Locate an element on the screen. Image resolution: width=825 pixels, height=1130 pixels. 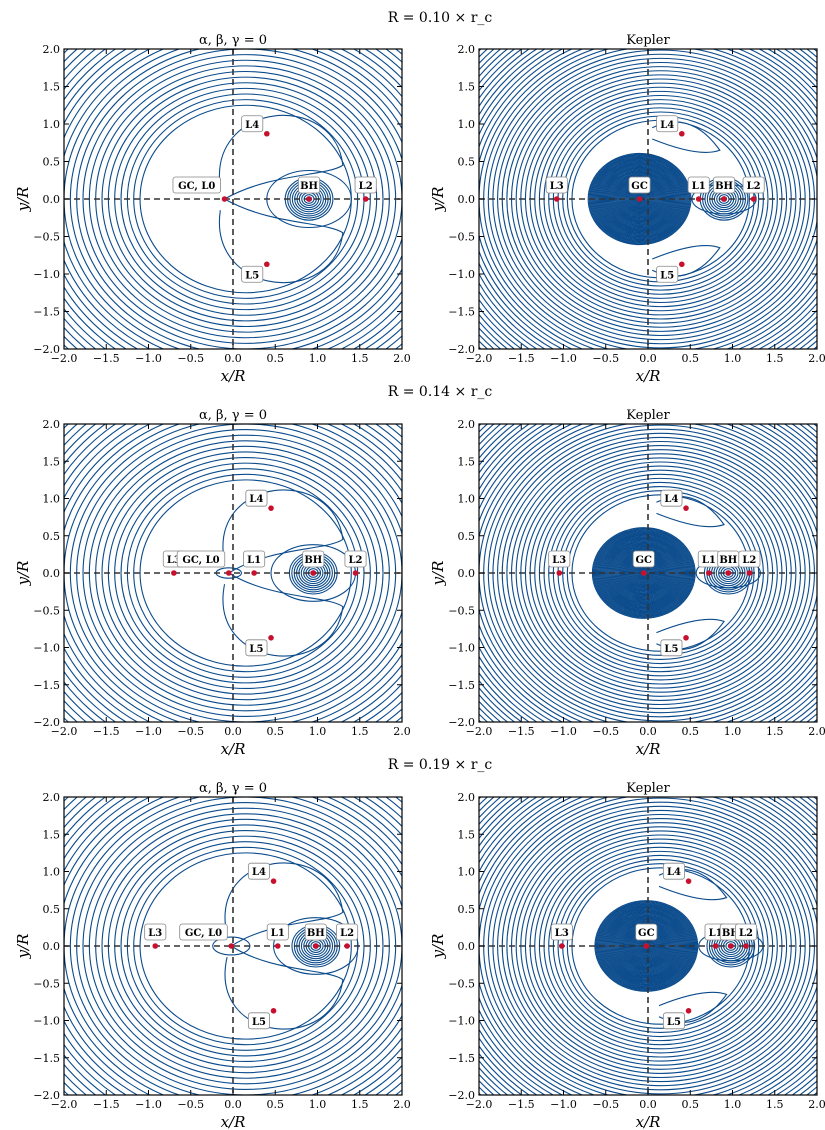
horseshoe-contour-upper is located at coordinates (281, 157).